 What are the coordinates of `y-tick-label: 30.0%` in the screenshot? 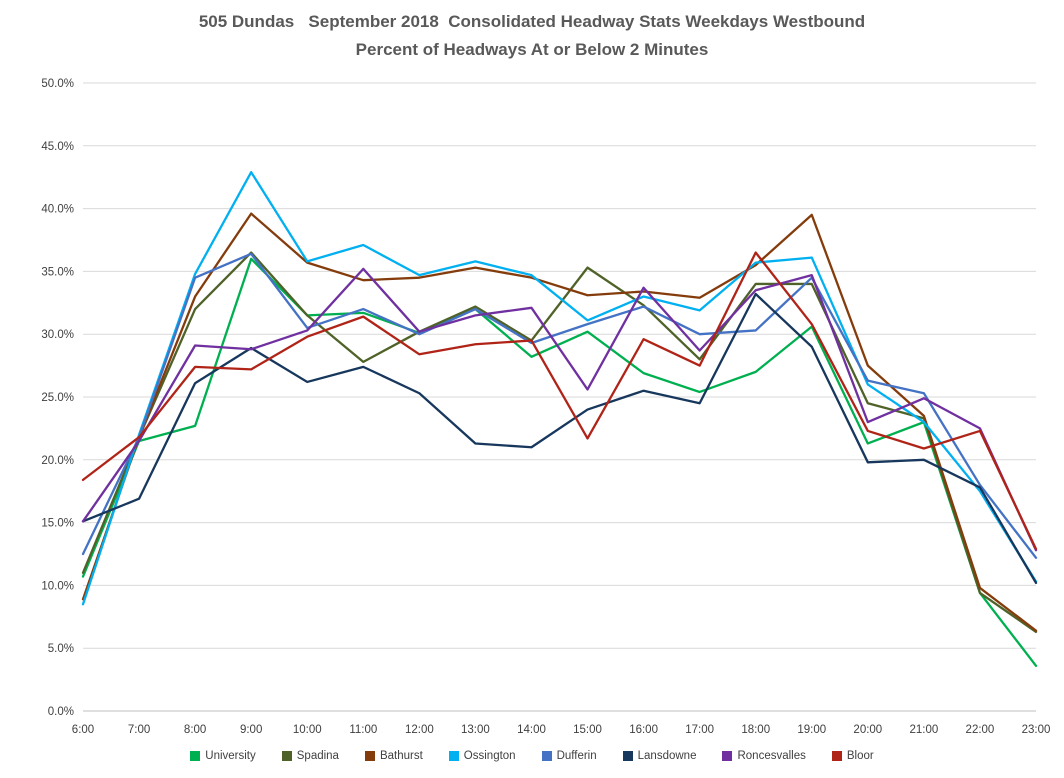 It's located at (57, 335).